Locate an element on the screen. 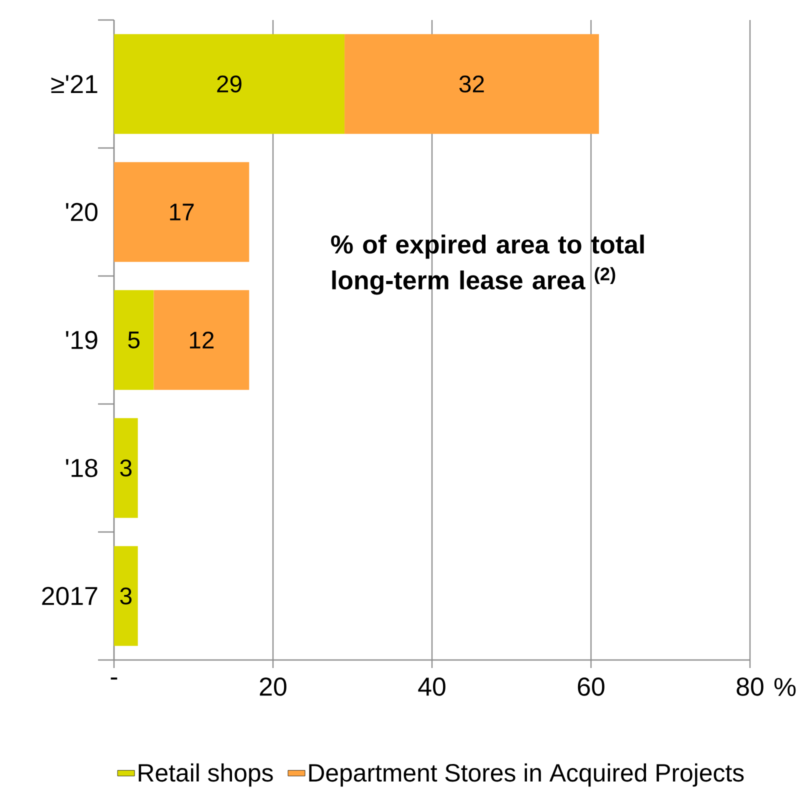 This screenshot has width=803, height=812. data-label: 29 is located at coordinates (229, 84).